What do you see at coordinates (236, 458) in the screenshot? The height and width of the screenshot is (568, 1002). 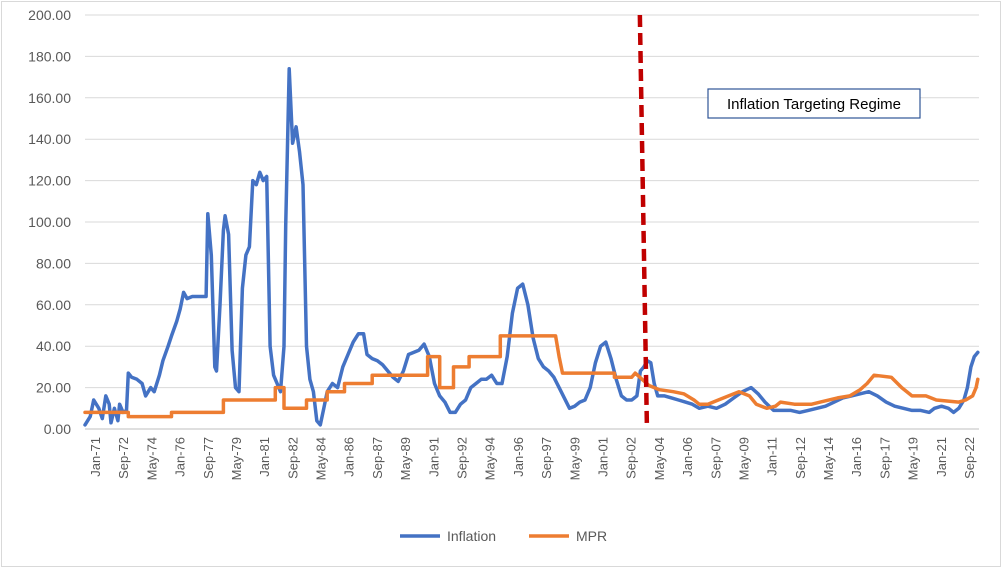 I see `x-tick-label: May-79` at bounding box center [236, 458].